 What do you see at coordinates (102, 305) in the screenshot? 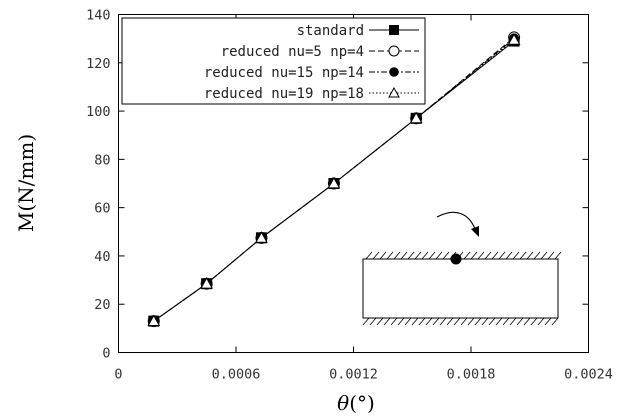
I see `y-tick-label: 20` at bounding box center [102, 305].